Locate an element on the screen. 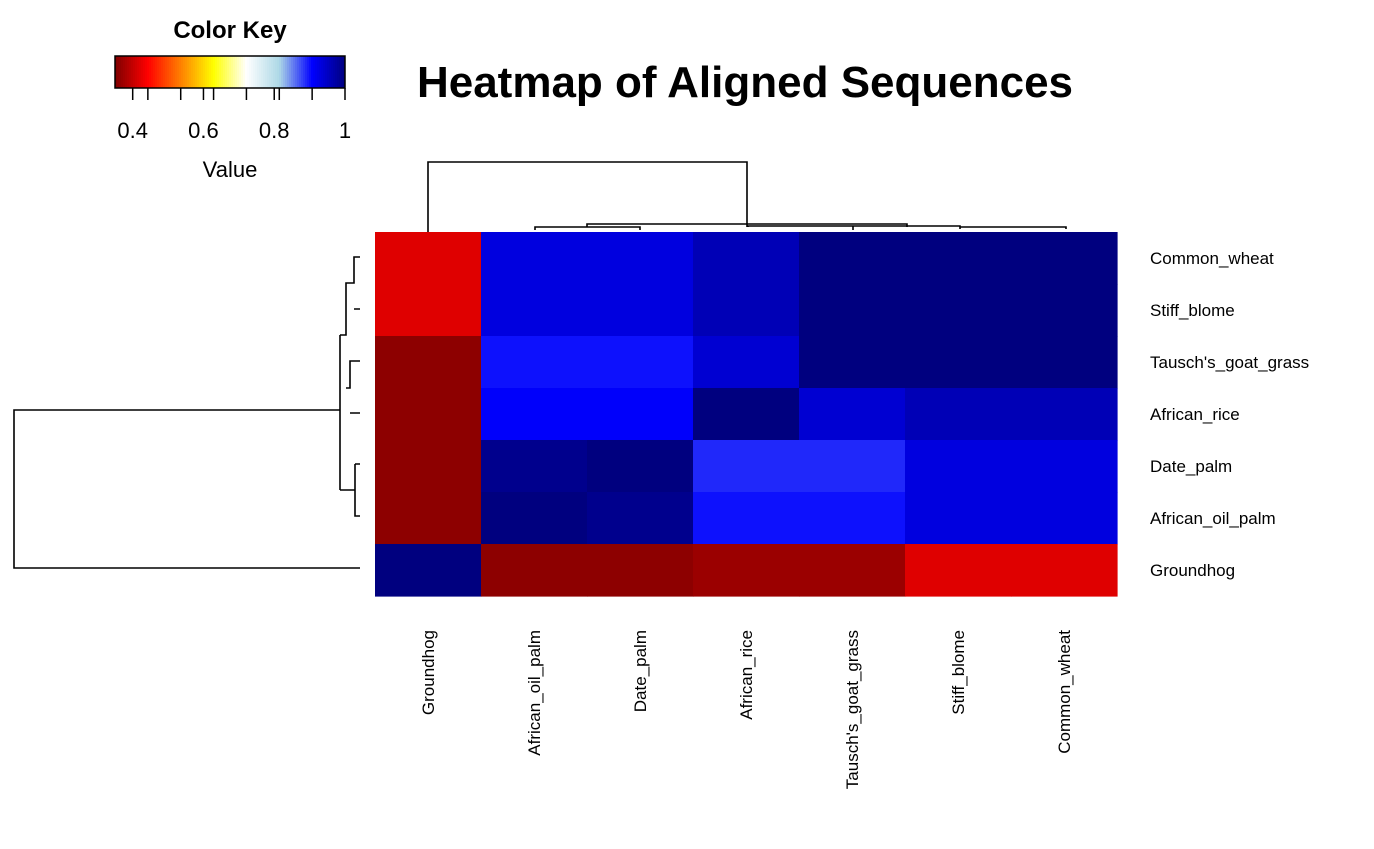 The width and height of the screenshot is (1374, 849). color-key-gradient is located at coordinates (230, 72).